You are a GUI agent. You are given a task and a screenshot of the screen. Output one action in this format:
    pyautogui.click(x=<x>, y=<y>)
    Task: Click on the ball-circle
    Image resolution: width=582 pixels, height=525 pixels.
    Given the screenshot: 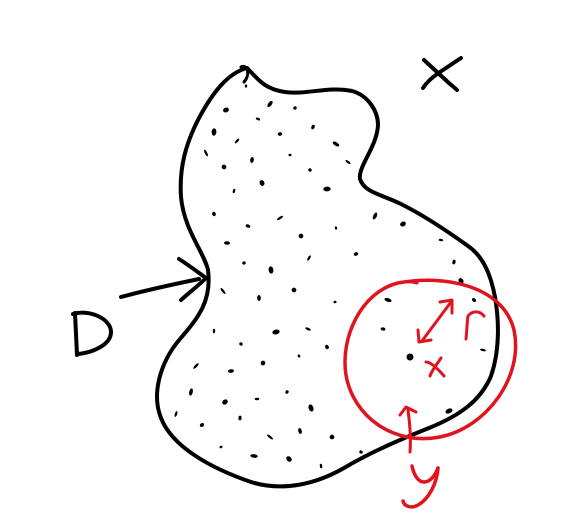 What is the action you would take?
    pyautogui.click(x=430, y=359)
    